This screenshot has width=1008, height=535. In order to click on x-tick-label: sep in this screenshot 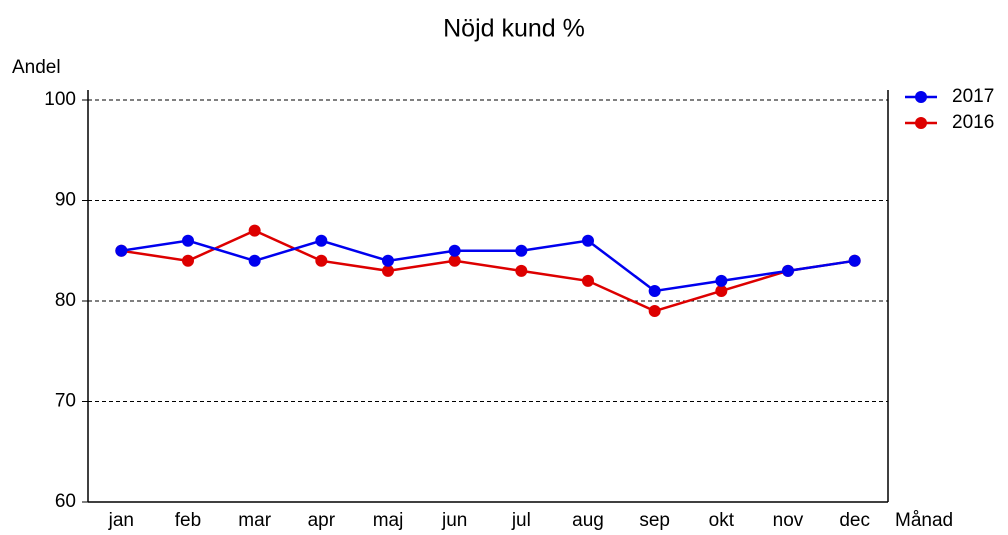, I will do `click(654, 520)`.